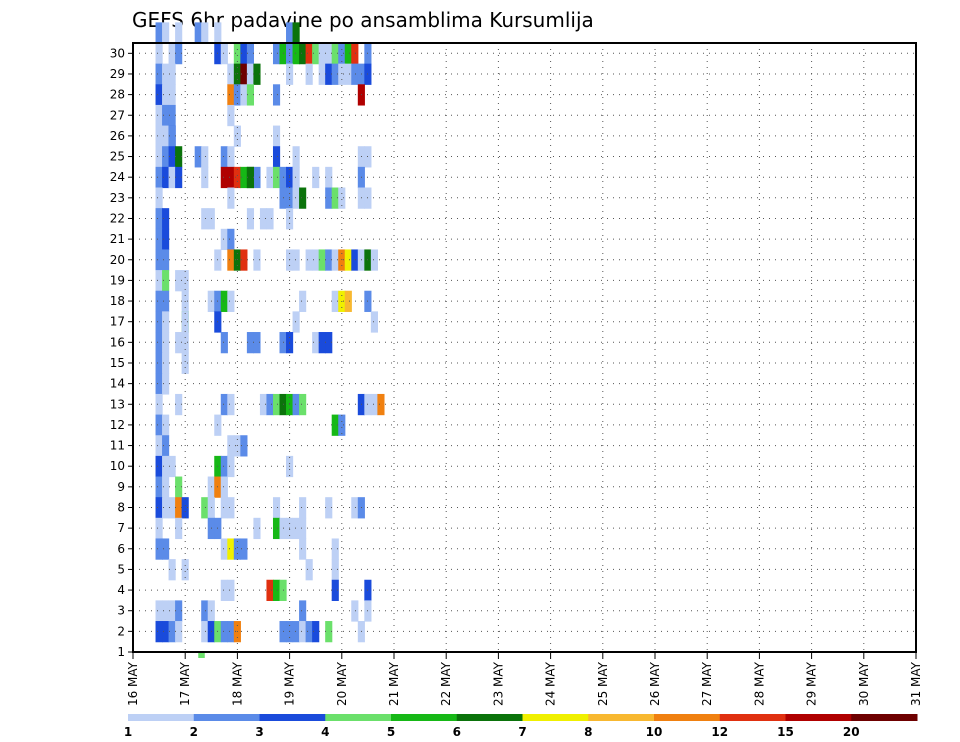  Describe the element at coordinates (719, 732) in the screenshot. I see `colorbar-label: 12` at that location.